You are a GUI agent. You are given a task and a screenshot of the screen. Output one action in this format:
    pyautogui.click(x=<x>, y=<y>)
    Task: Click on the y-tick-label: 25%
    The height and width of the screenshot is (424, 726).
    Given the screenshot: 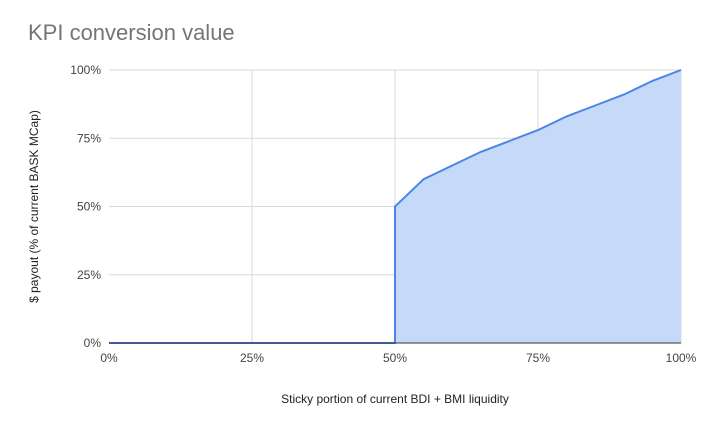 What is the action you would take?
    pyautogui.click(x=89, y=275)
    